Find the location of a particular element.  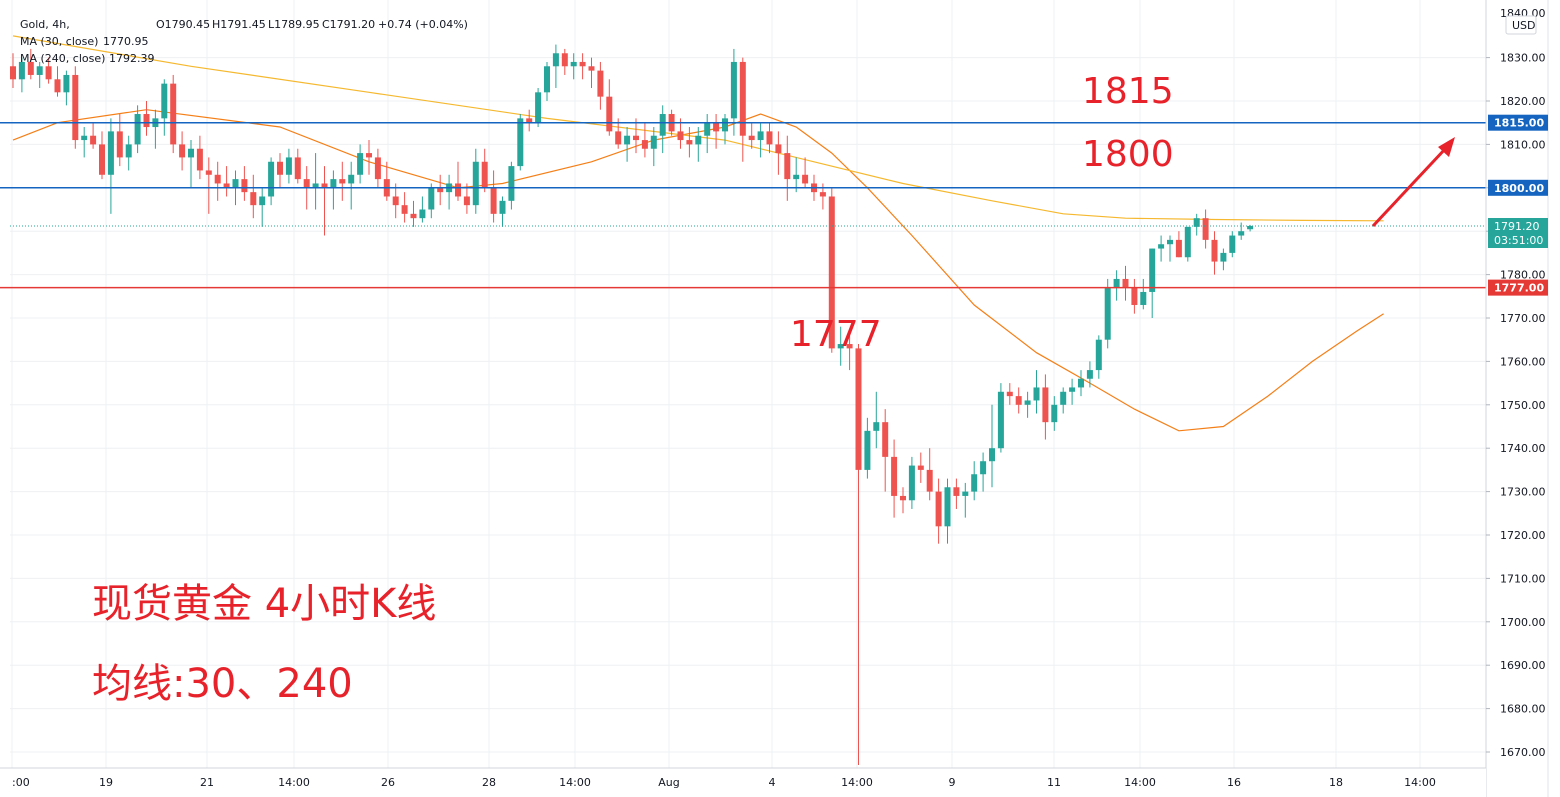

time-tick-label: 4 is located at coordinates (772, 782).